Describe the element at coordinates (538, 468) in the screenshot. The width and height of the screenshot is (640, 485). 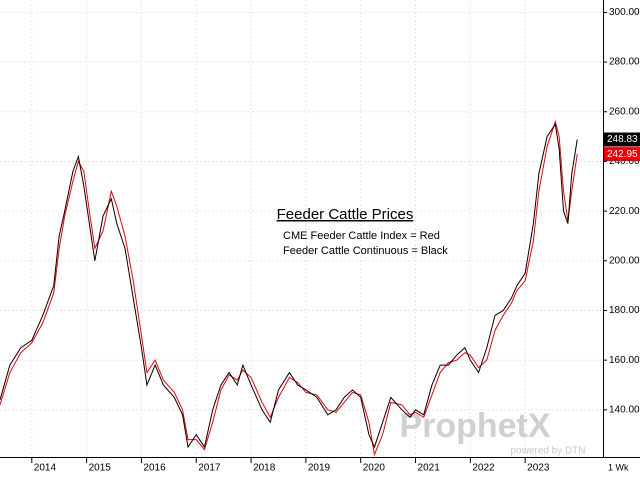
I see `x-tick-label: 2023` at that location.